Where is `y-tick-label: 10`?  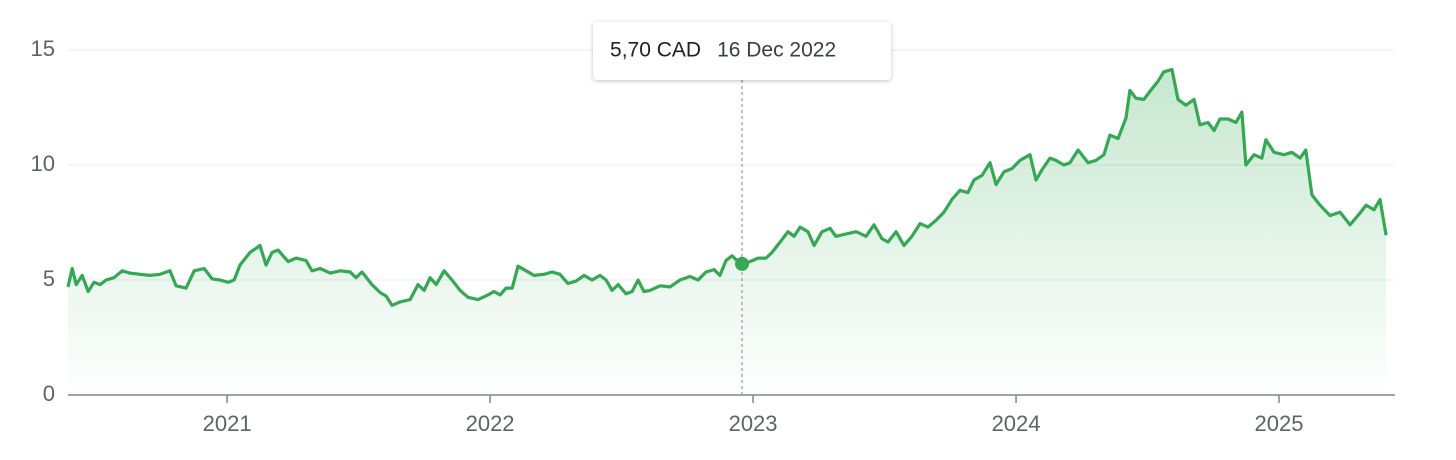
y-tick-label: 10 is located at coordinates (43, 163).